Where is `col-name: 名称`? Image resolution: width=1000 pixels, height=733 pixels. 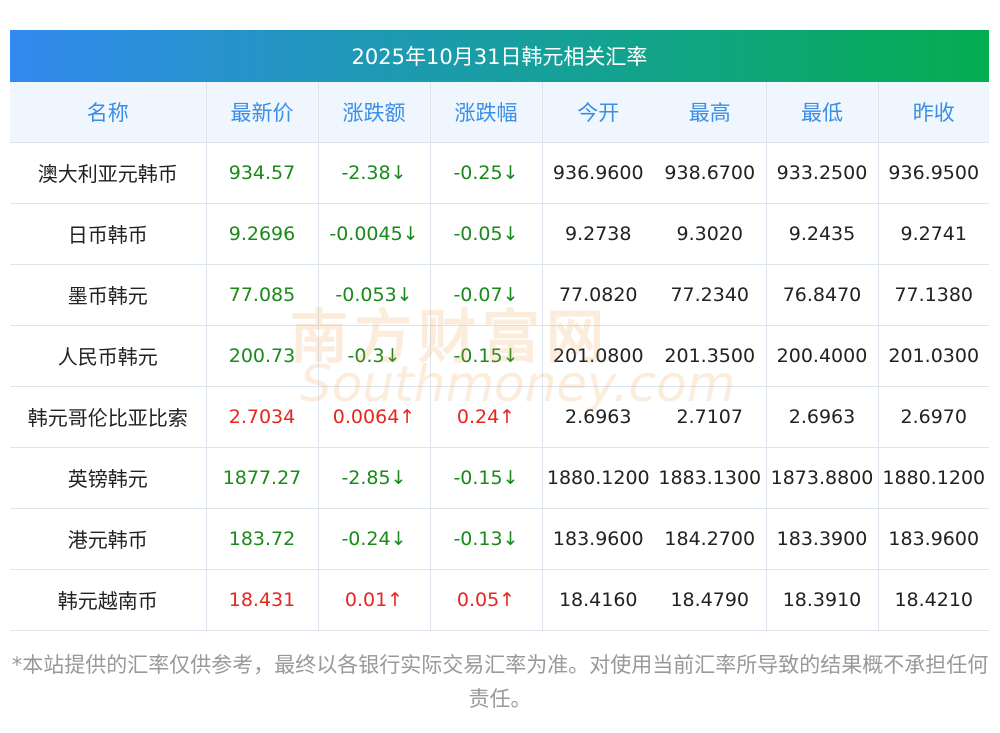 col-name: 名称 is located at coordinates (108, 112).